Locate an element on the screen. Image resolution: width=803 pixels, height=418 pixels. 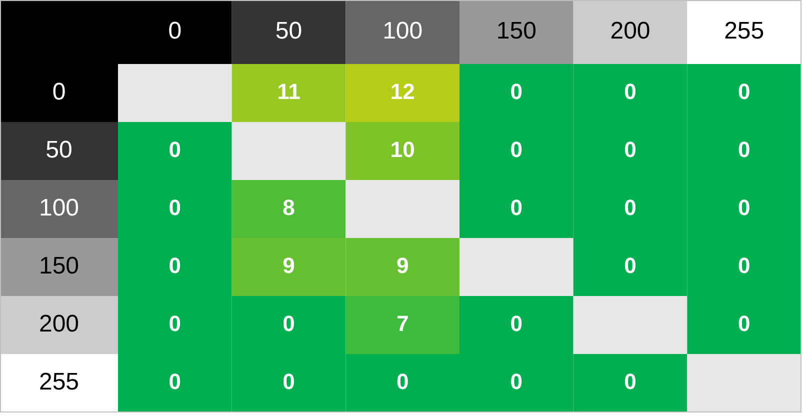
data-label: 7 is located at coordinates (402, 323).